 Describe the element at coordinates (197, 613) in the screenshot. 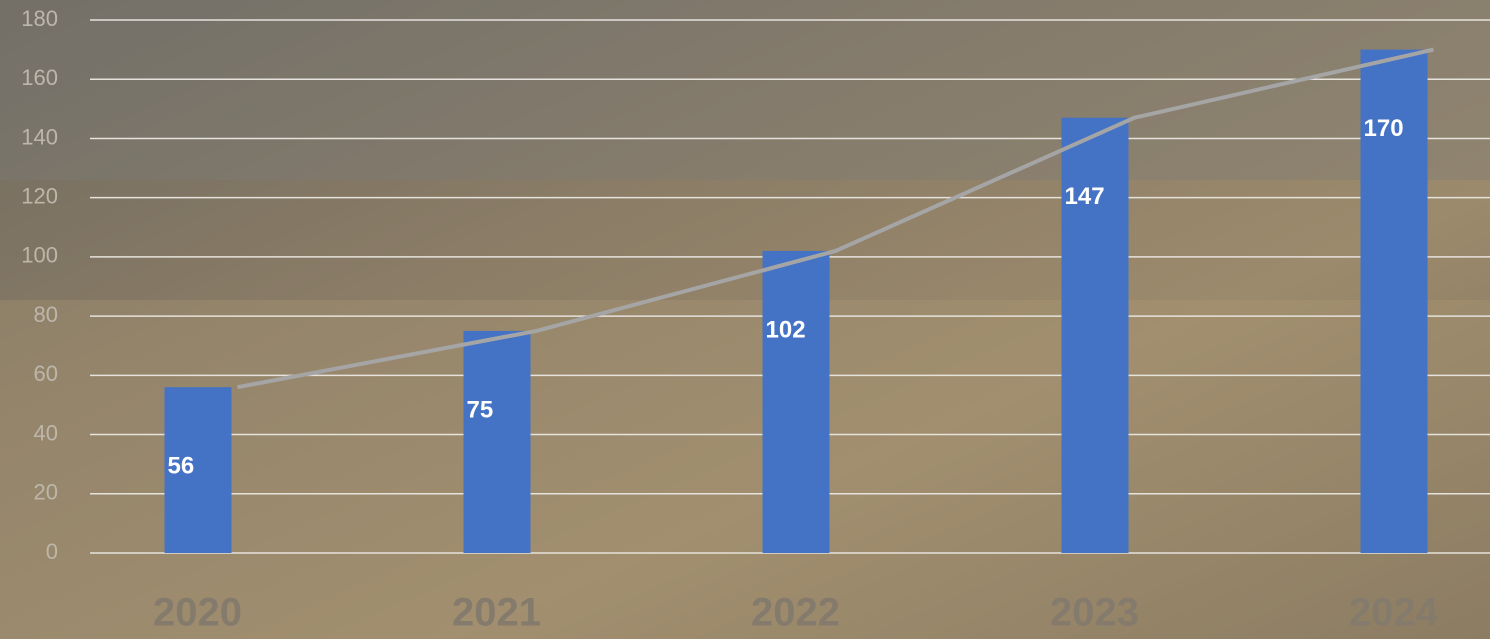

I see `x-tick-label: 2020` at that location.